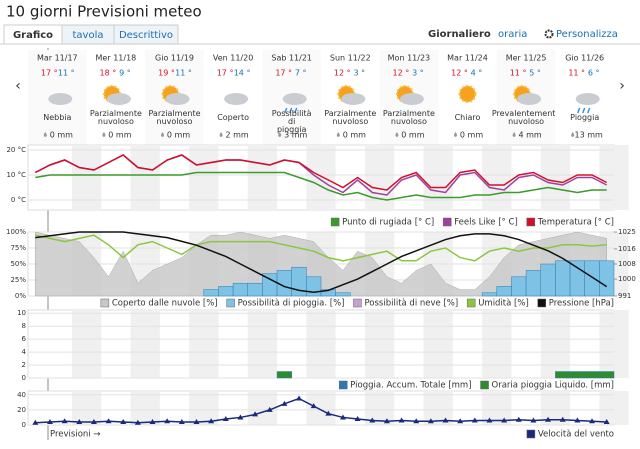 The width and height of the screenshot is (640, 449). What do you see at coordinates (321, 262) in the screenshot?
I see `line` at bounding box center [321, 262].